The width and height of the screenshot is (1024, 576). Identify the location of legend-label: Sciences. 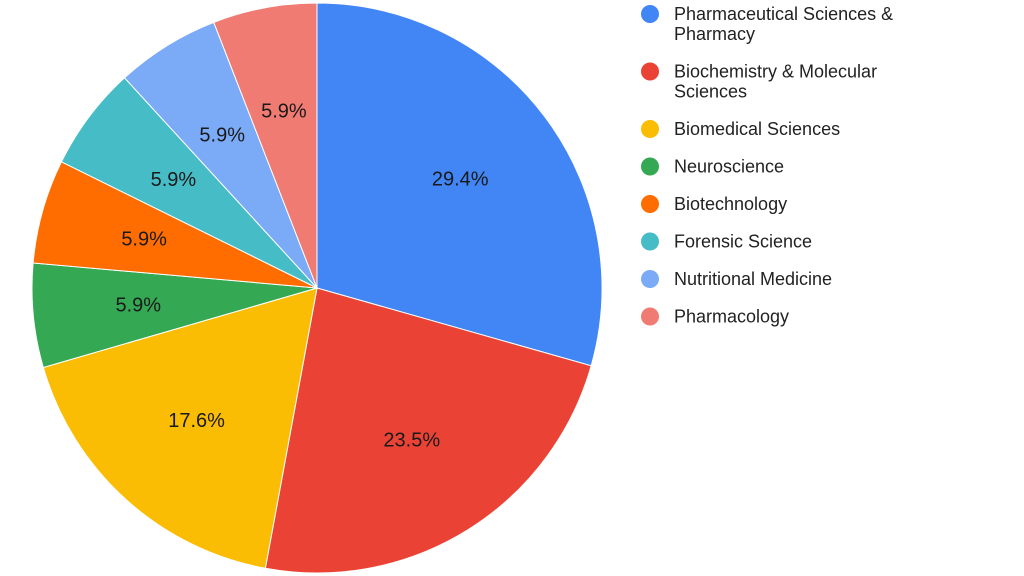
(710, 92).